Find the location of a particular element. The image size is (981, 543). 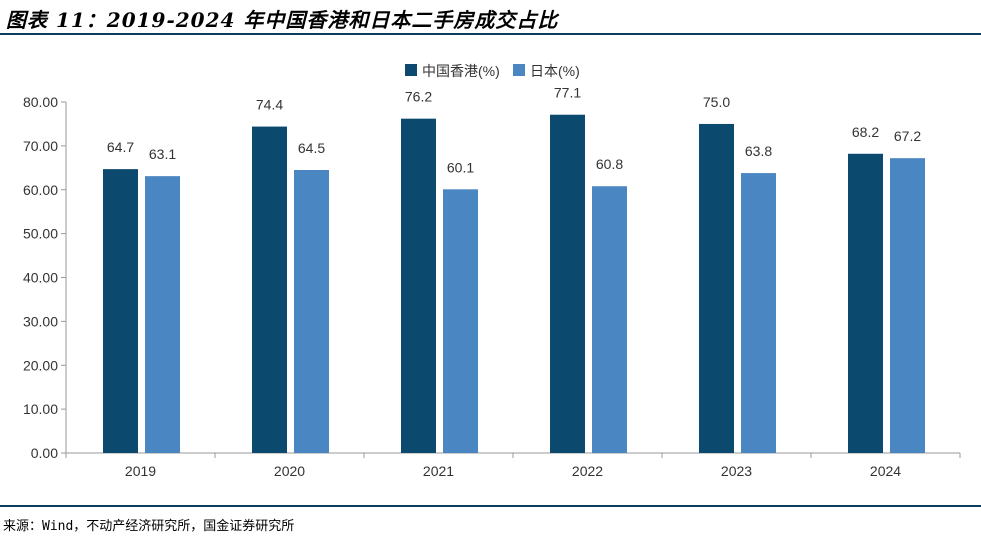

legend-label: 中国香港(%) is located at coordinates (461, 71).